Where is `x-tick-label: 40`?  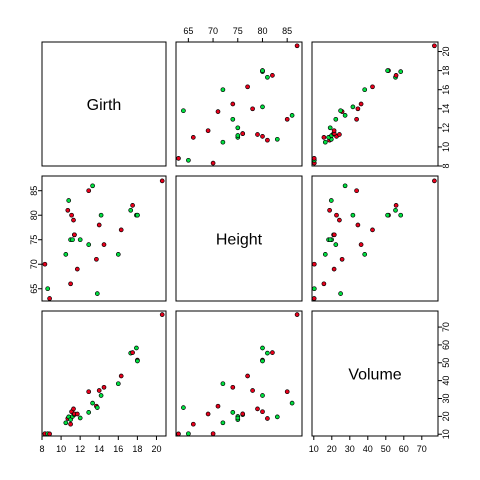 x-tick-label: 40 is located at coordinates (368, 449).